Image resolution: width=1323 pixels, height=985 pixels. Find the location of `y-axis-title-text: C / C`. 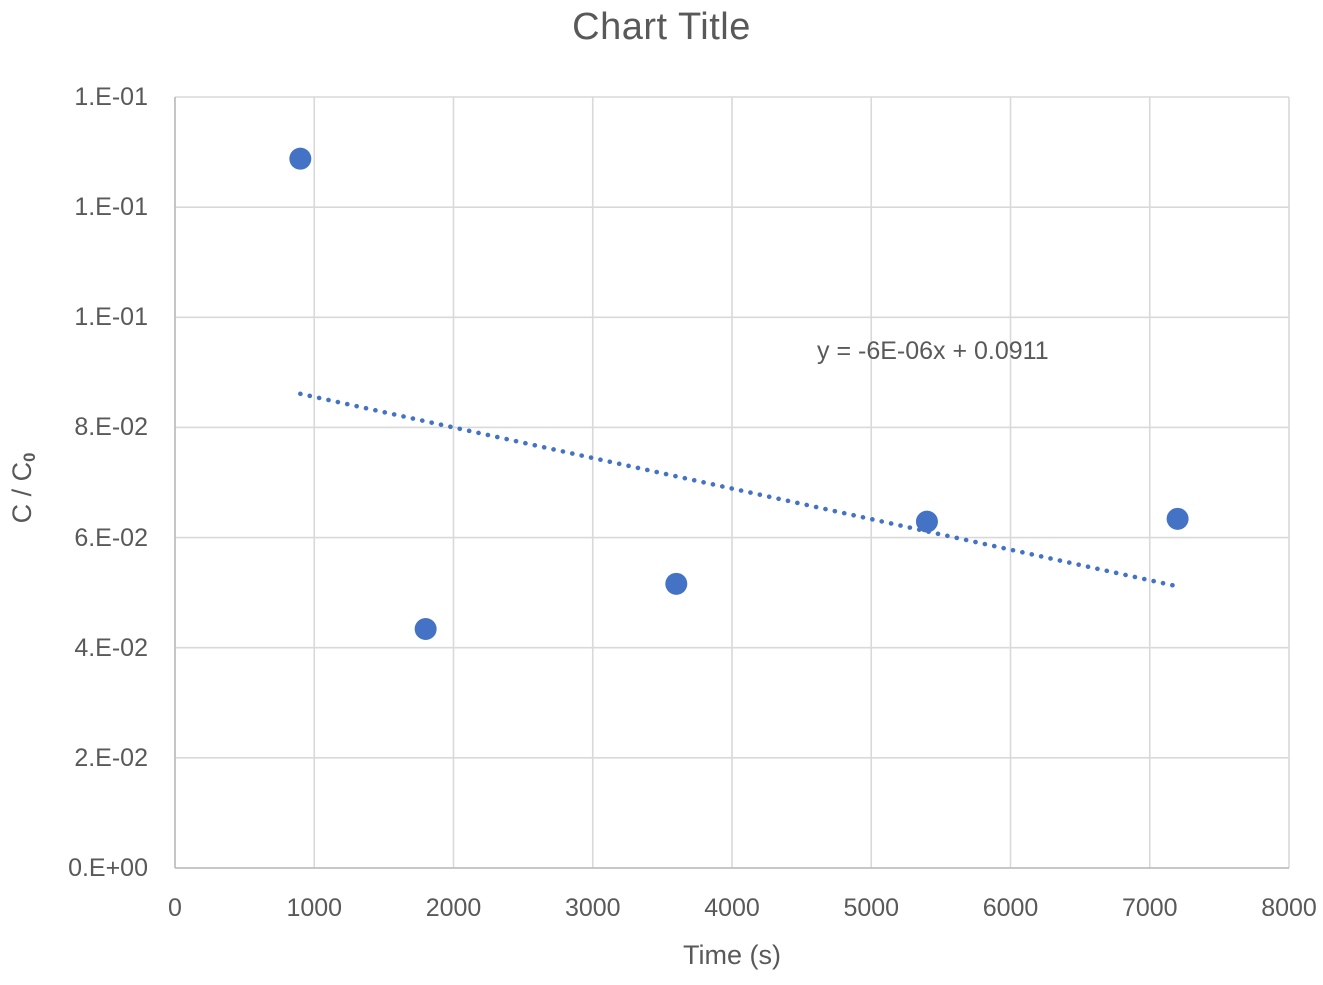

y-axis-title-text: C / C is located at coordinates (22, 492).